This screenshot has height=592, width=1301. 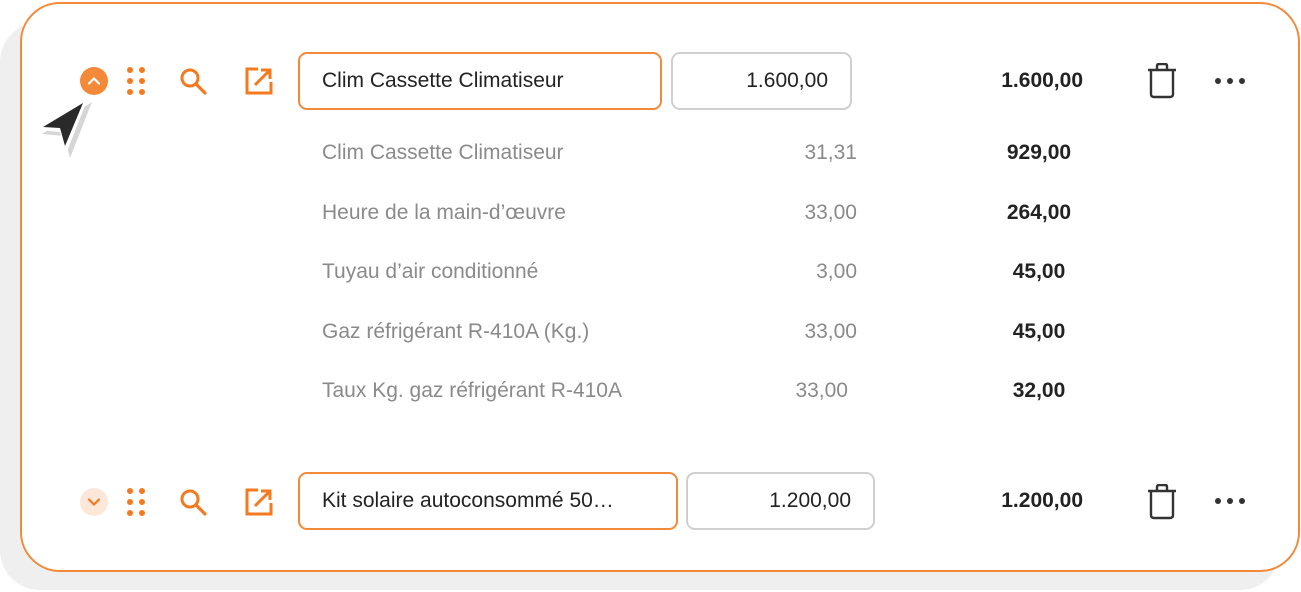 I want to click on component-name: Heure de la main-d’œuvre, so click(x=444, y=212).